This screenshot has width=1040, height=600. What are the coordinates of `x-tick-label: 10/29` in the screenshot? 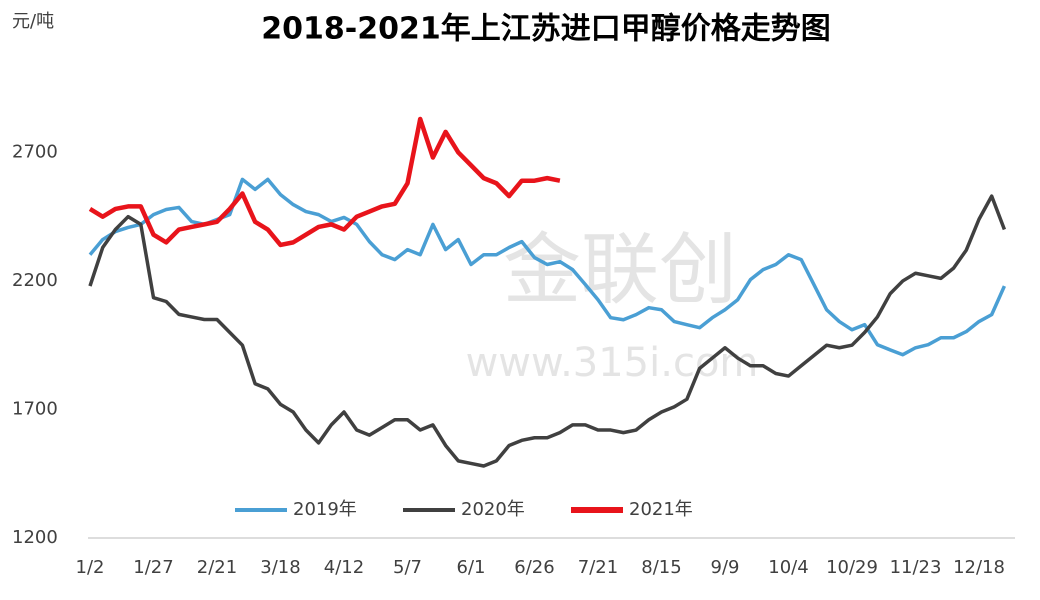 It's located at (852, 567).